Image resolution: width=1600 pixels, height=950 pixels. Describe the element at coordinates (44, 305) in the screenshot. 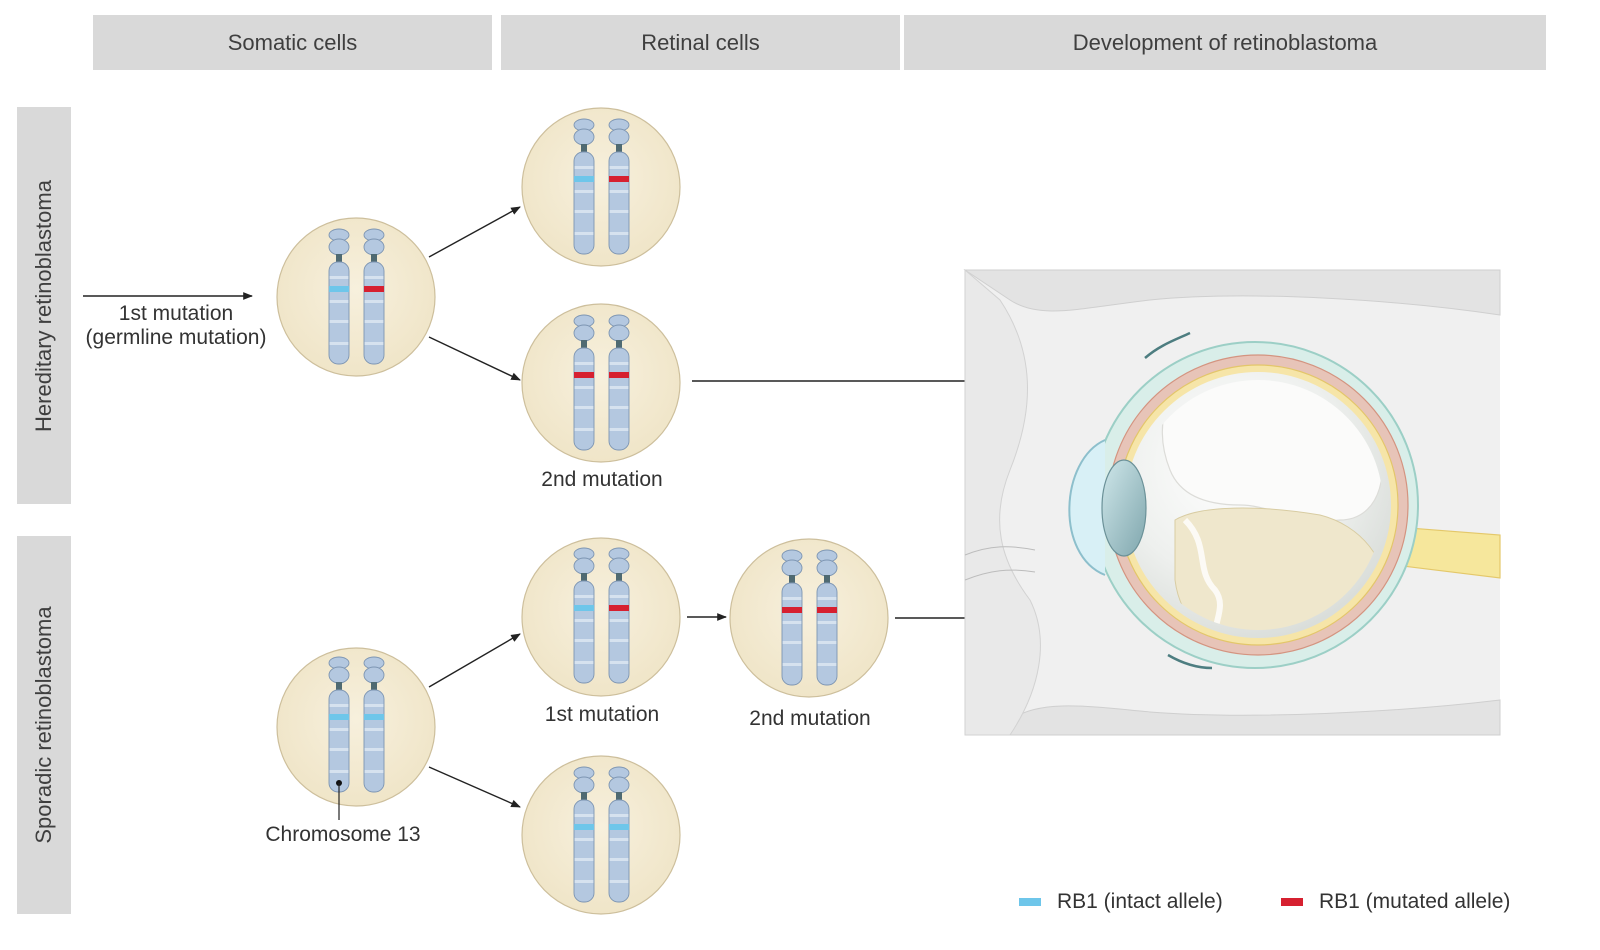

I see `row-header-hereditary: Hereditary retinoblastoma` at that location.